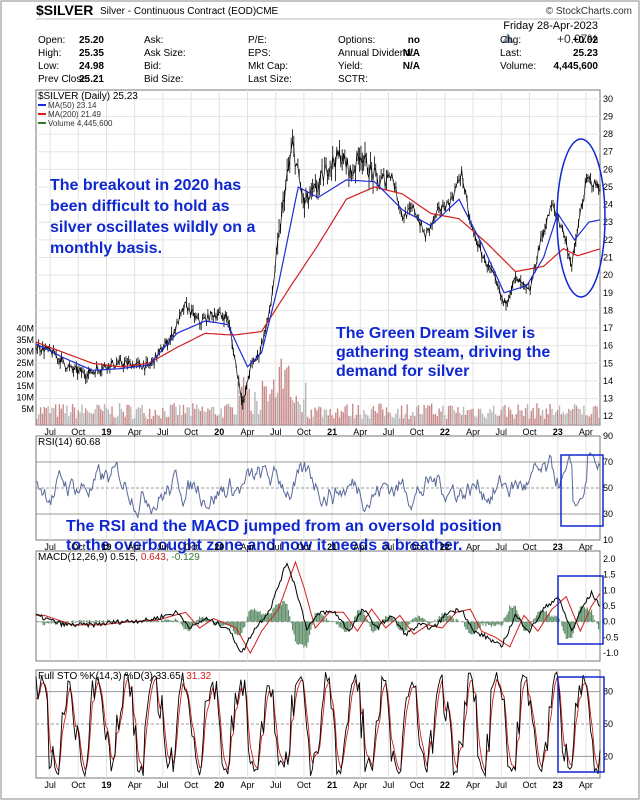 The height and width of the screenshot is (805, 640). What do you see at coordinates (581, 218) in the screenshot?
I see `highlight-ellipse` at bounding box center [581, 218].